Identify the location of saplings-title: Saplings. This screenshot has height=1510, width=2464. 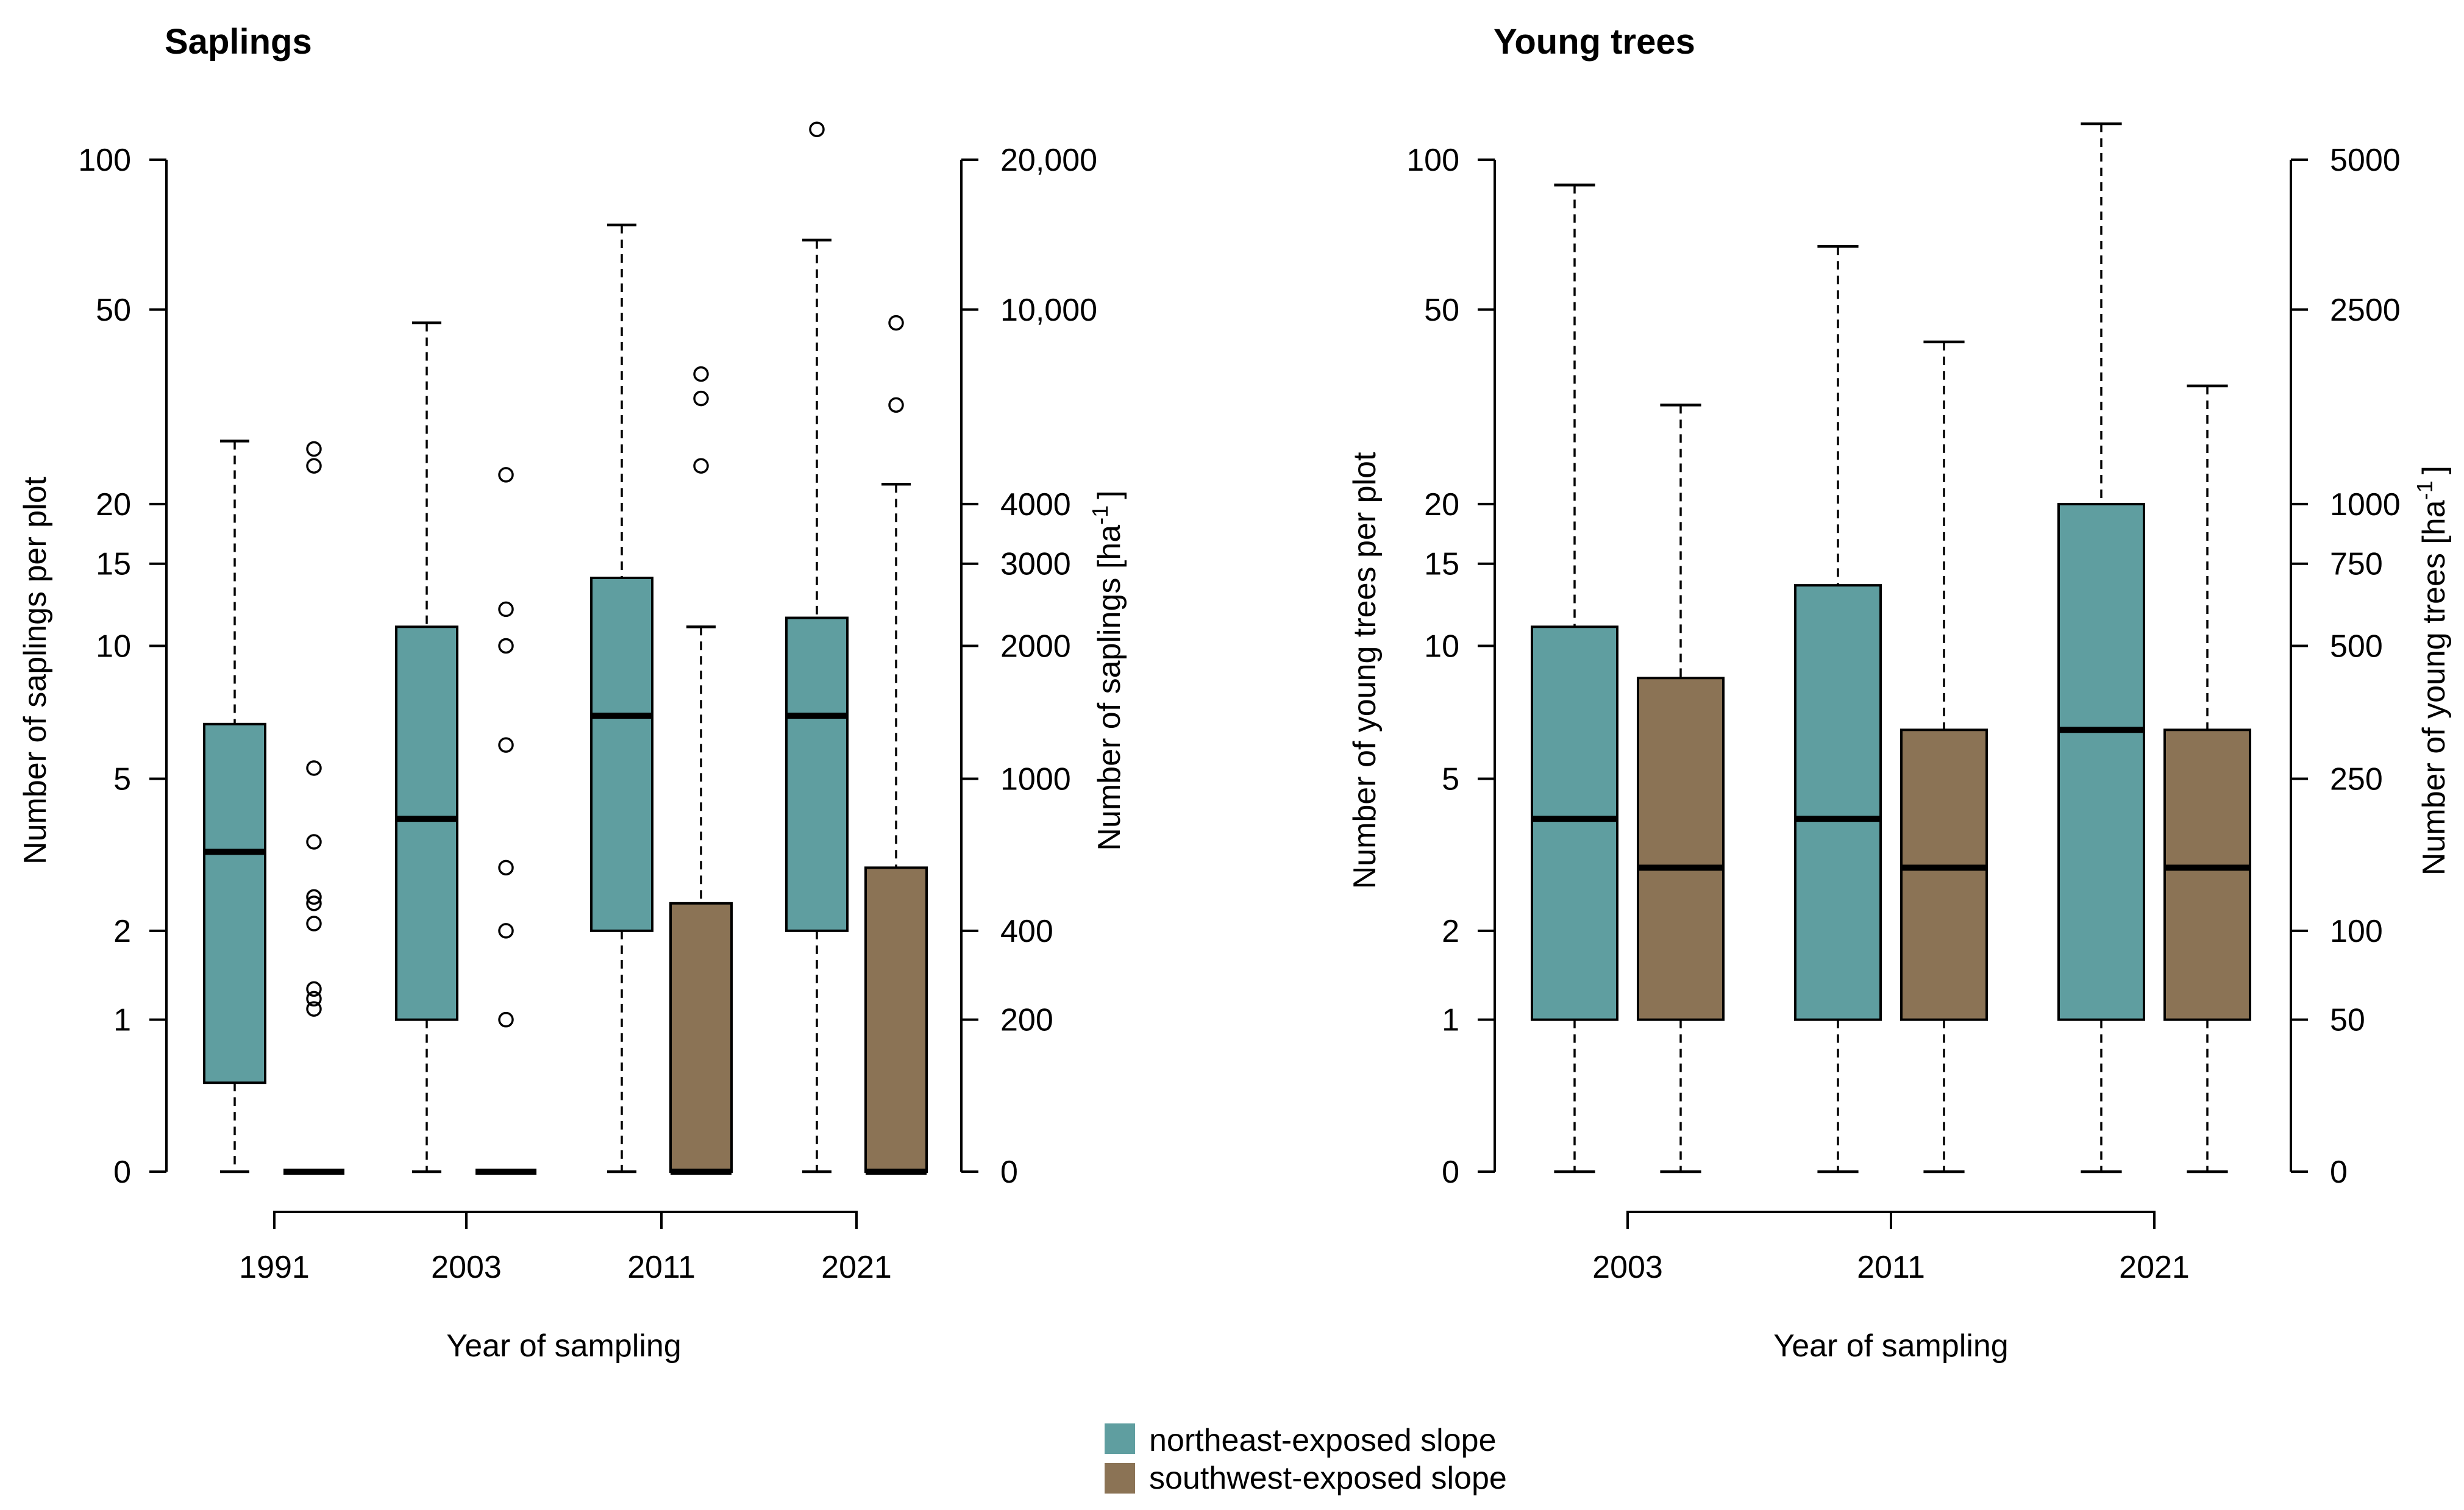
(239, 42).